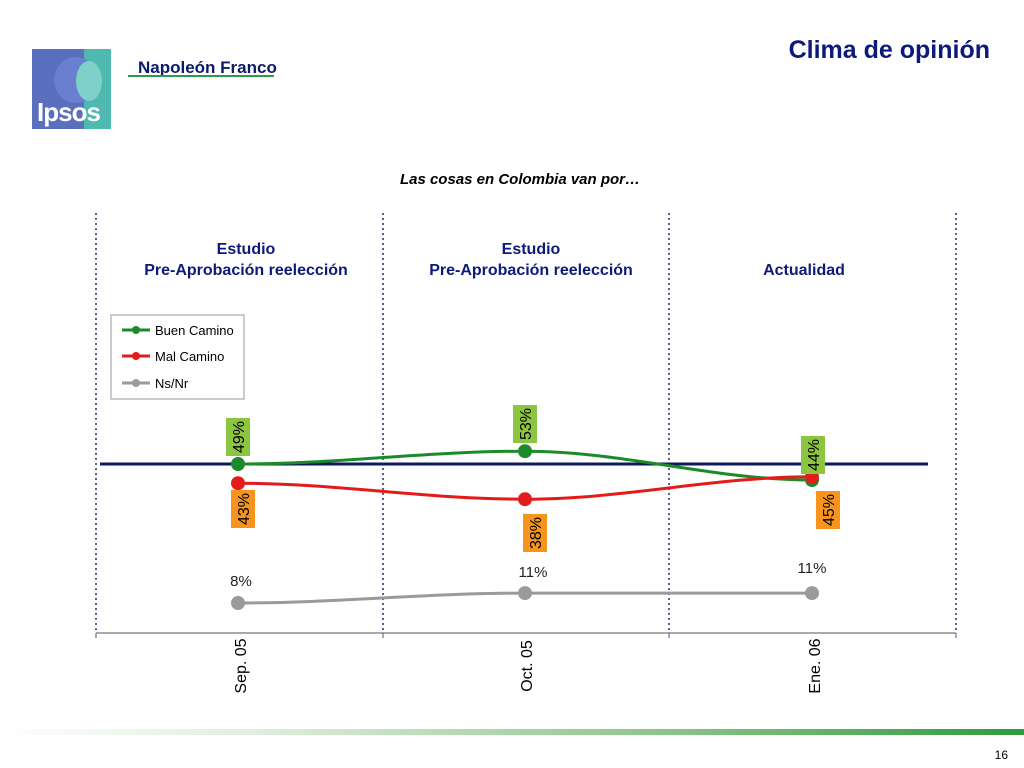 Image resolution: width=1024 pixels, height=768 pixels. What do you see at coordinates (246, 270) in the screenshot?
I see `section-header-line2-0: Pre-Aprobación reelección` at bounding box center [246, 270].